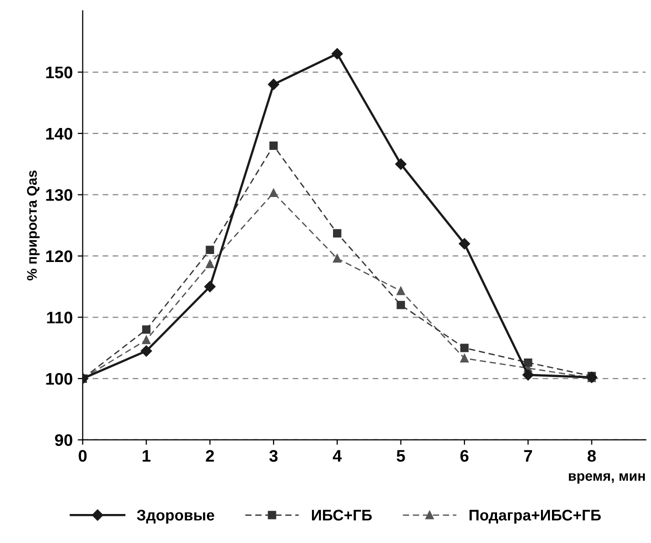  Describe the element at coordinates (606, 478) in the screenshot. I see `x-axis-title: время, мин` at that location.